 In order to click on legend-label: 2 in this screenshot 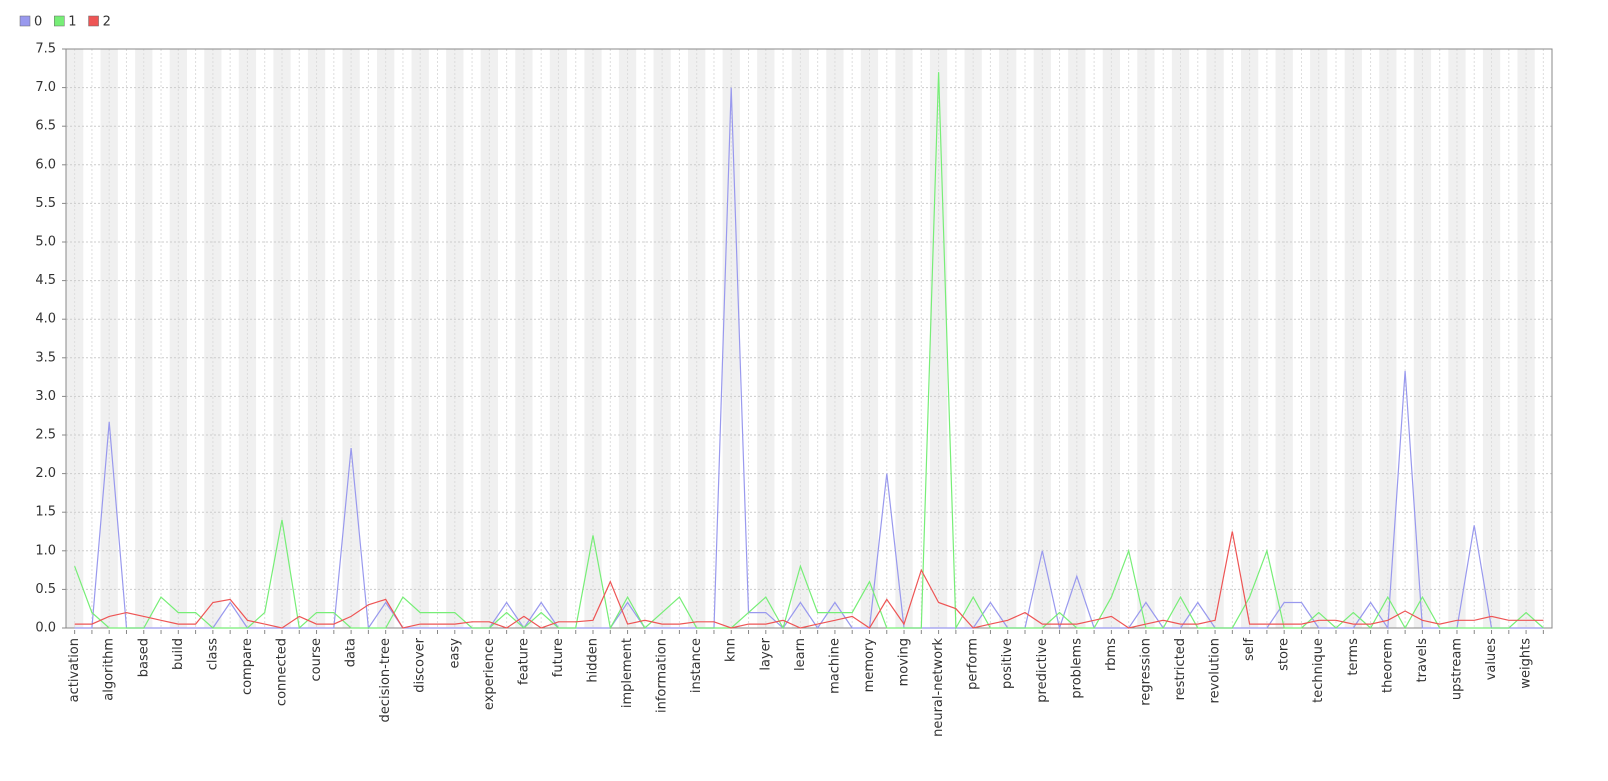, I will do `click(107, 22)`.